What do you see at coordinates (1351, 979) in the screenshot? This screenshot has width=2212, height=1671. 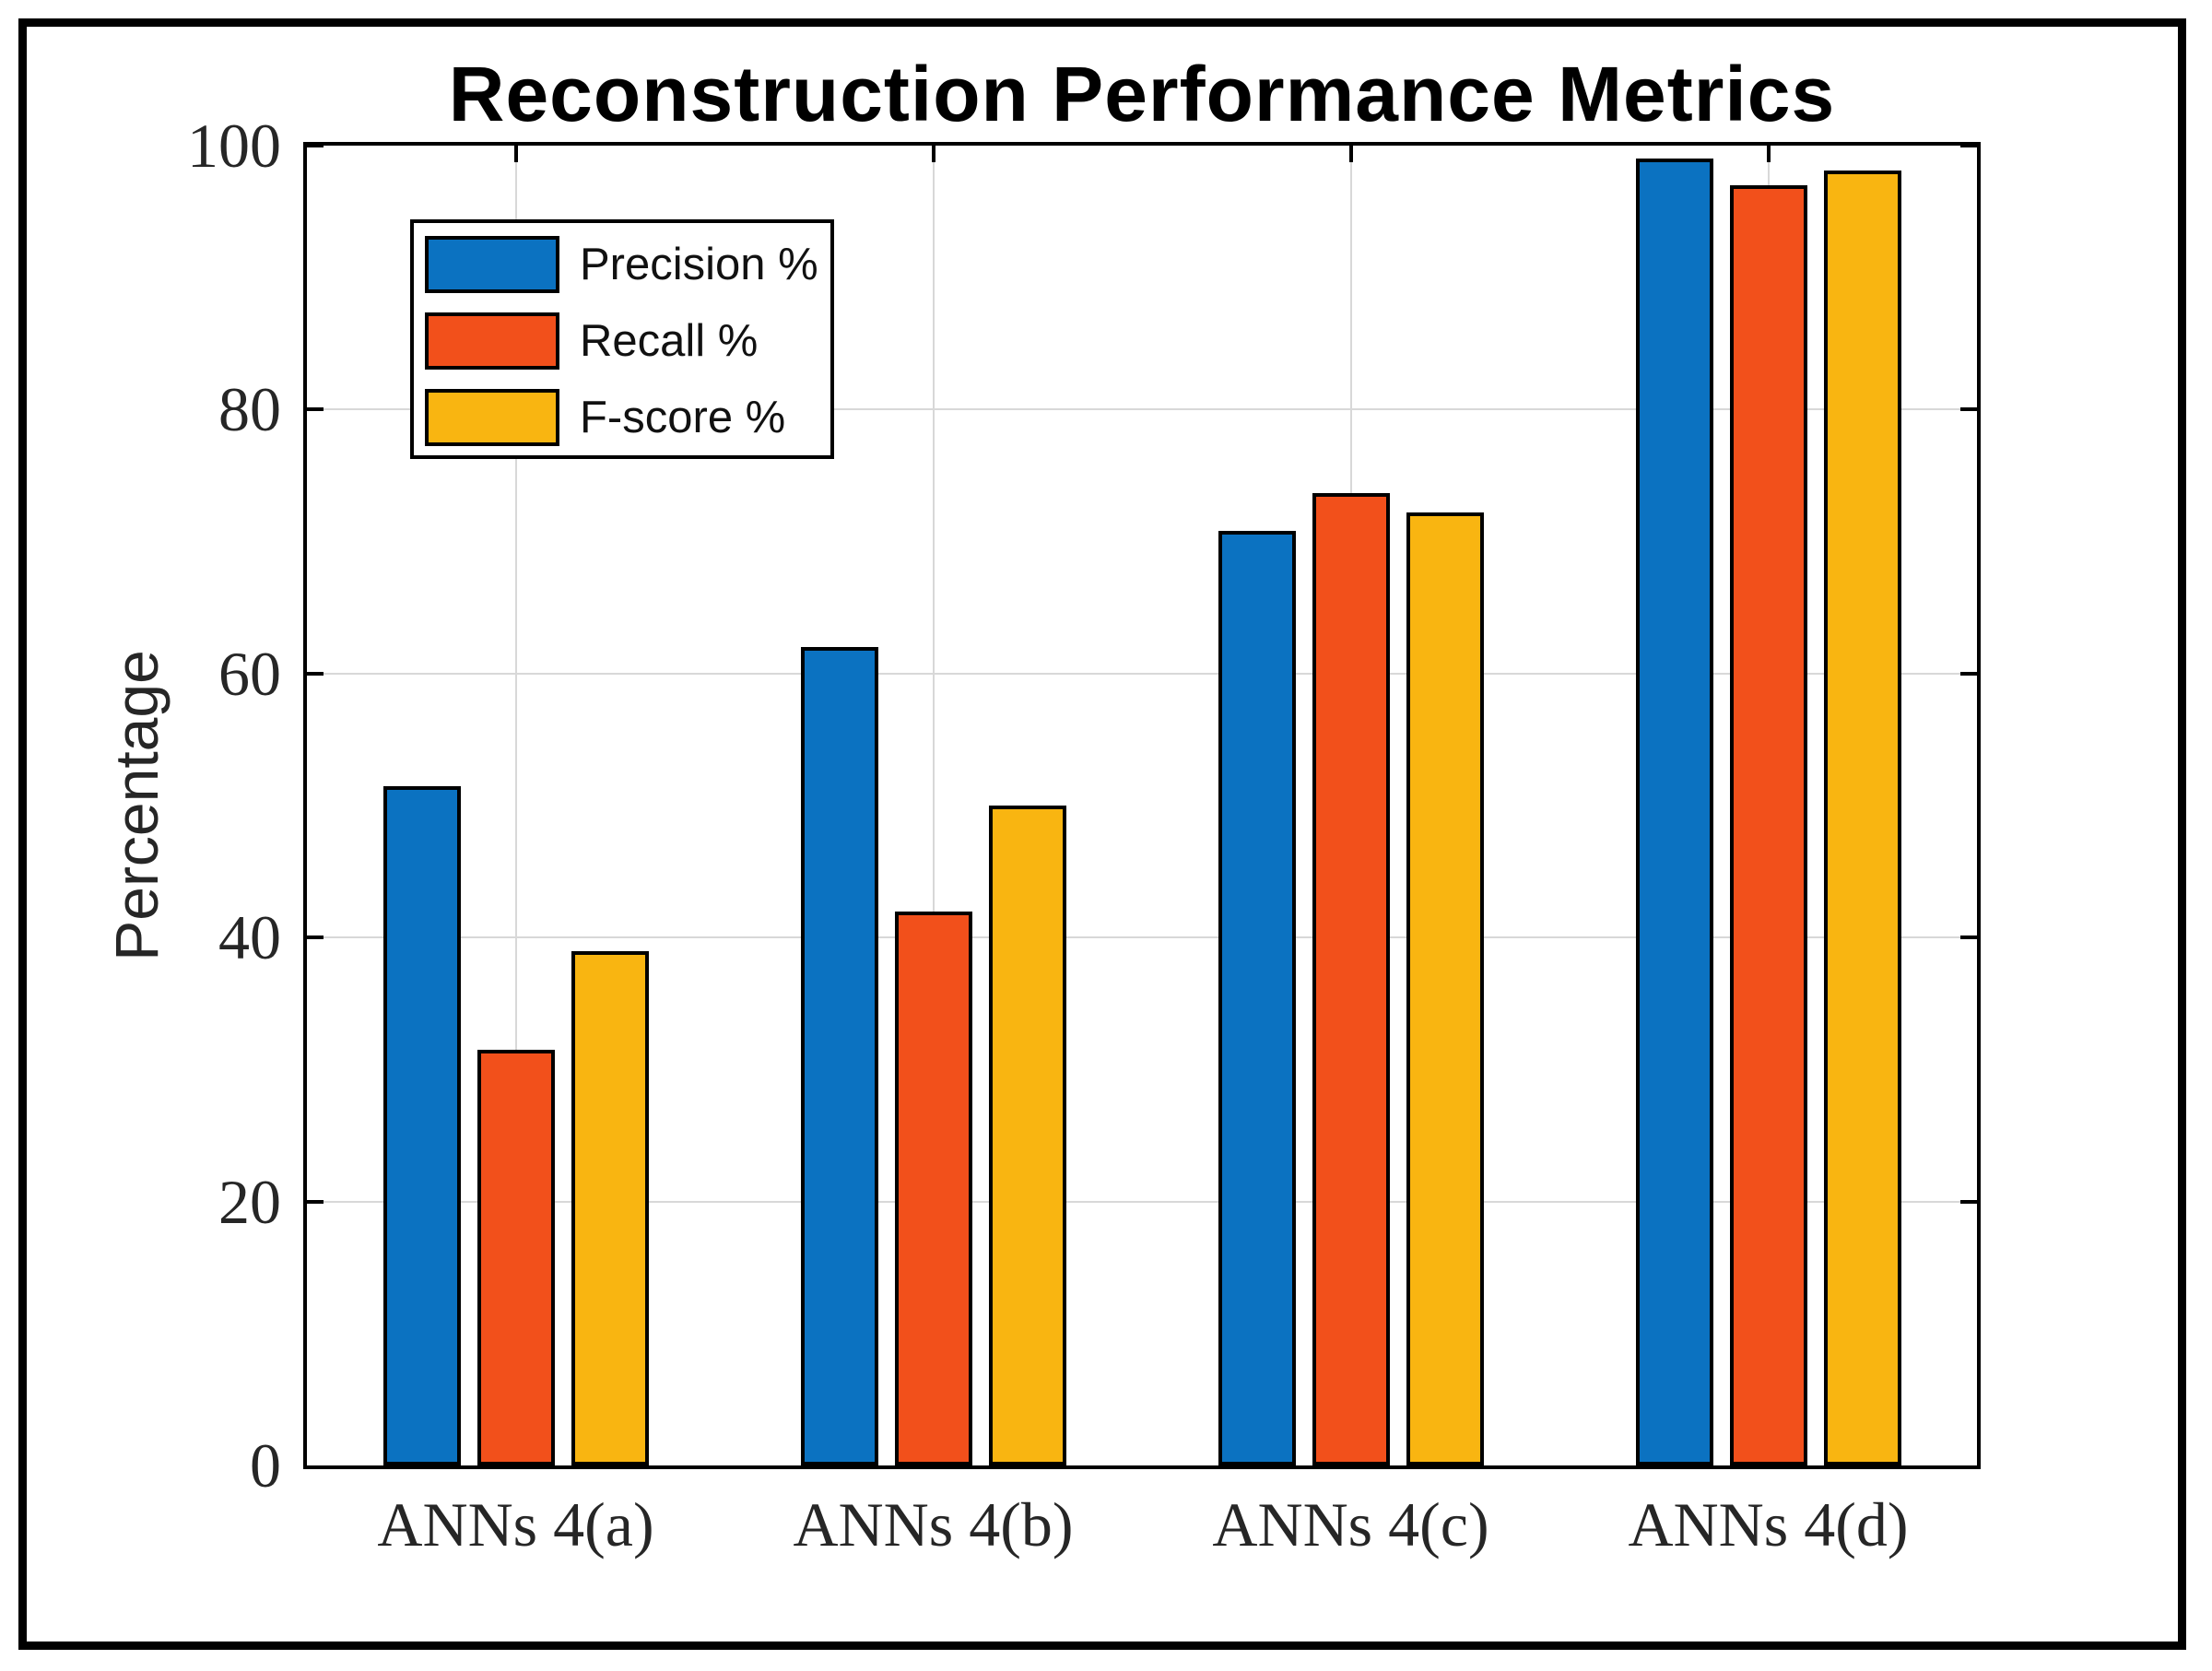 I see `bar-recall-anns-4-c` at bounding box center [1351, 979].